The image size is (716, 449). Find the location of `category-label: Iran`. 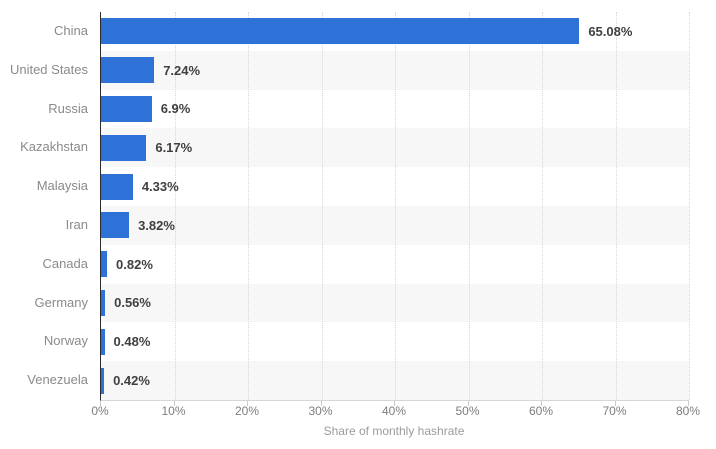

category-label: Iran is located at coordinates (76, 224).